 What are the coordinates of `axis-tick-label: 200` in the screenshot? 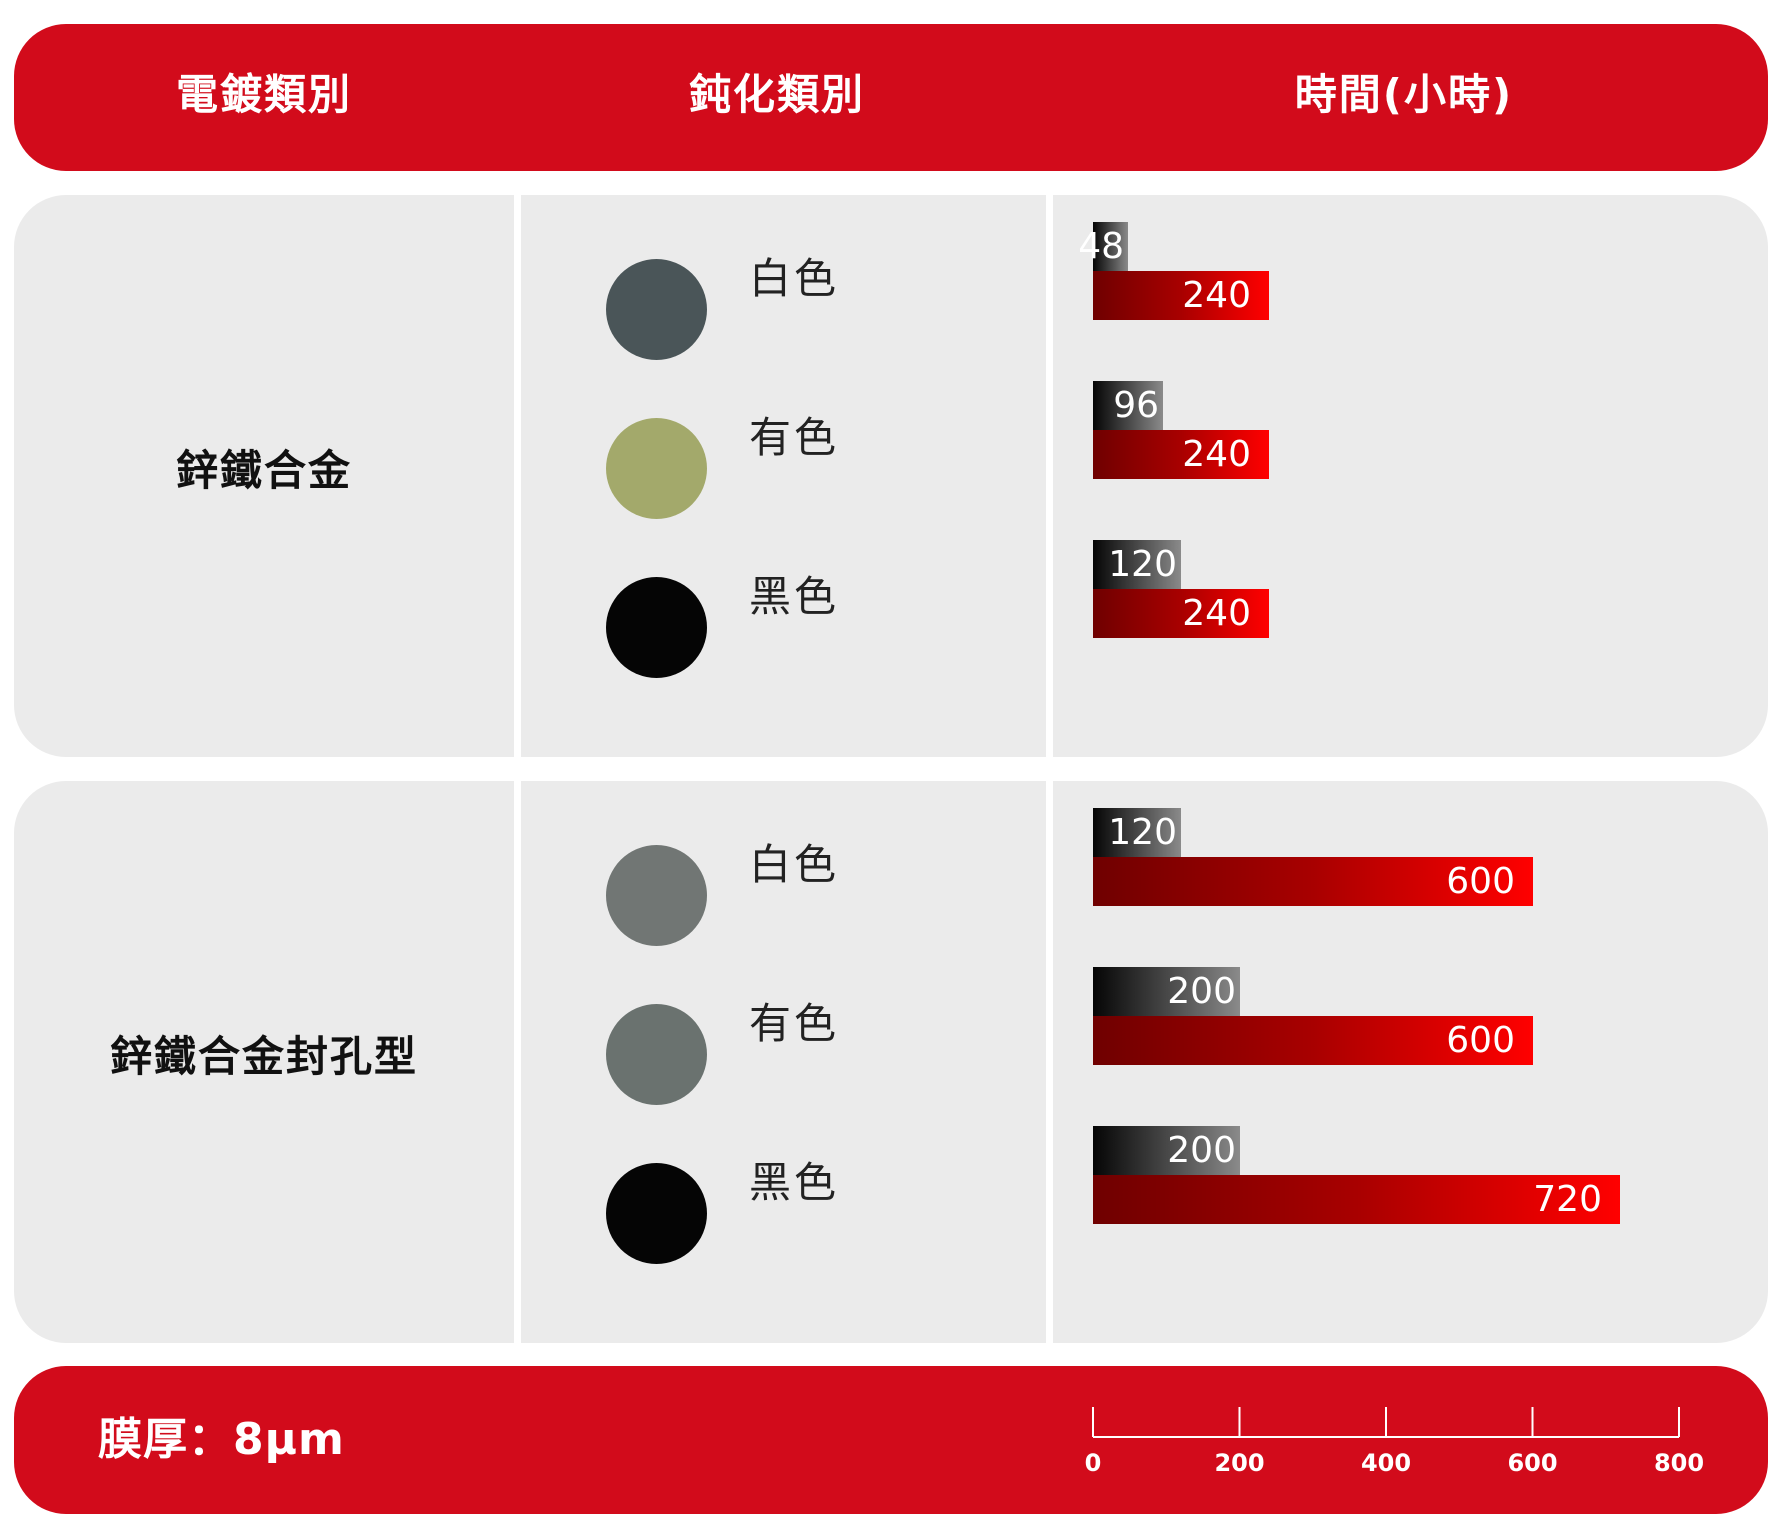 It's located at (1239, 1463).